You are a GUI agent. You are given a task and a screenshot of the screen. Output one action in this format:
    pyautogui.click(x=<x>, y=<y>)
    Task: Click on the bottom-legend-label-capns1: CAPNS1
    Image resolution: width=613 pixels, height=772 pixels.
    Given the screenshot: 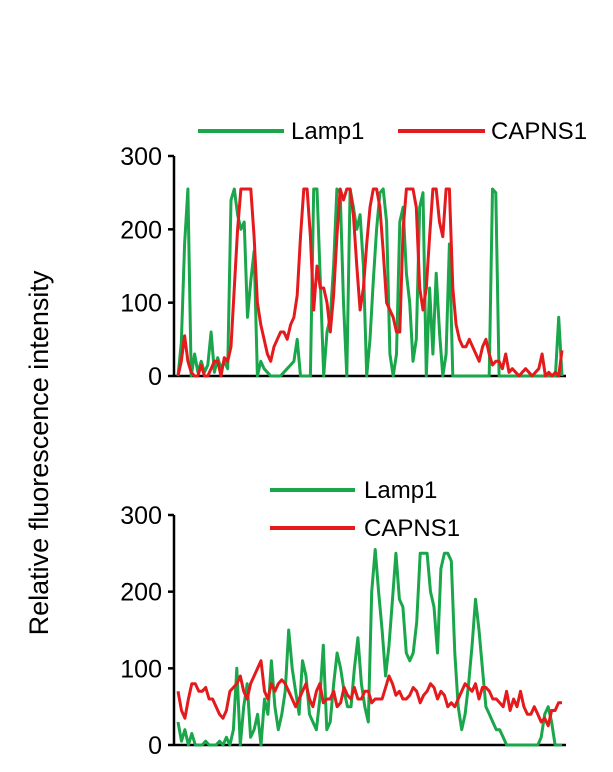 What is the action you would take?
    pyautogui.click(x=412, y=528)
    